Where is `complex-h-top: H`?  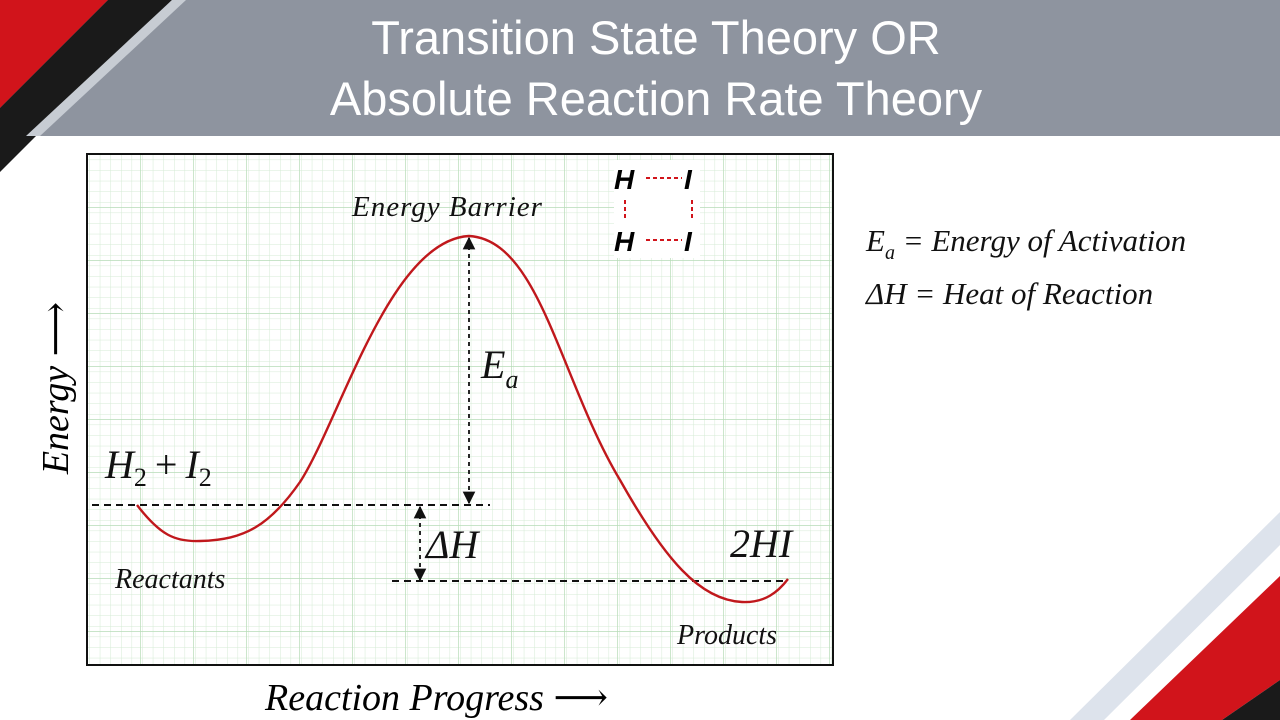 complex-h-top: H is located at coordinates (624, 179).